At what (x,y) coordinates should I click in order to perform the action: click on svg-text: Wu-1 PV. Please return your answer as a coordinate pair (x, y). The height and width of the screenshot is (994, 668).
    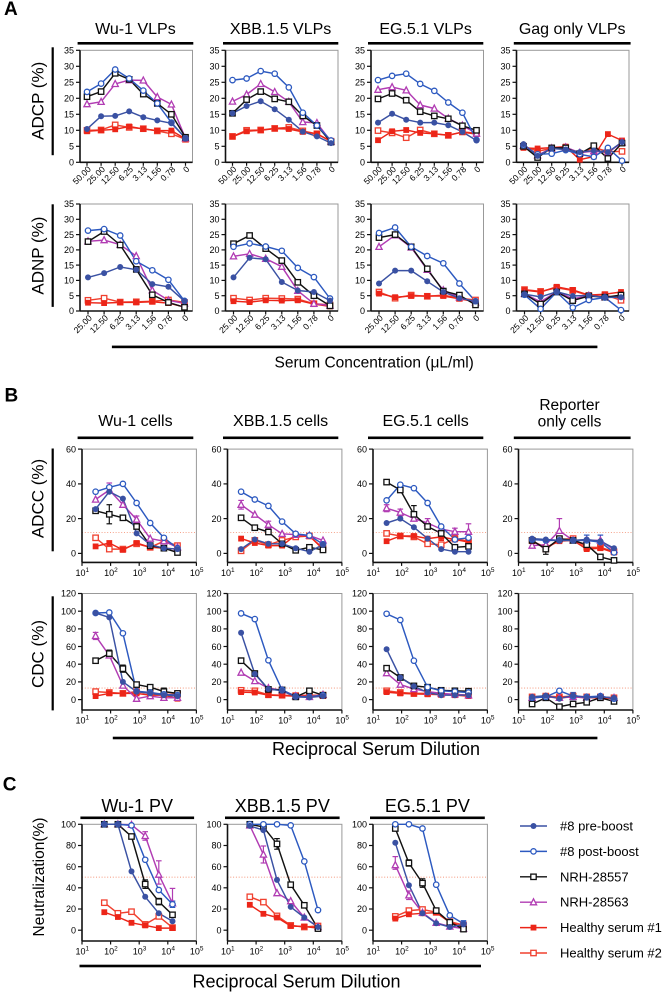
    Looking at the image, I should click on (137, 806).